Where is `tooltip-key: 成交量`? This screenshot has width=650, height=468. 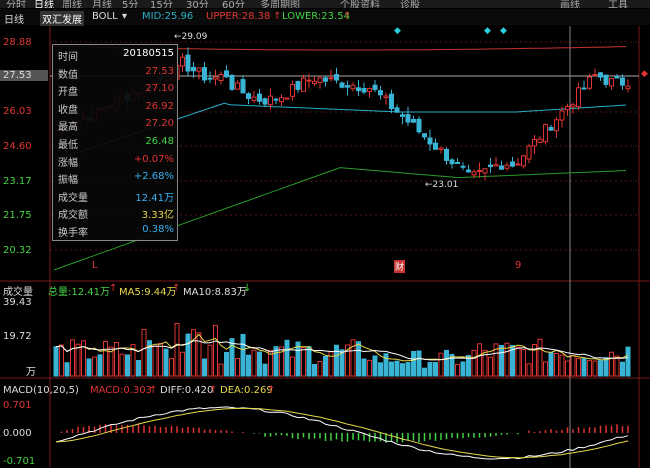
tooltip-key: 成交量 is located at coordinates (73, 198).